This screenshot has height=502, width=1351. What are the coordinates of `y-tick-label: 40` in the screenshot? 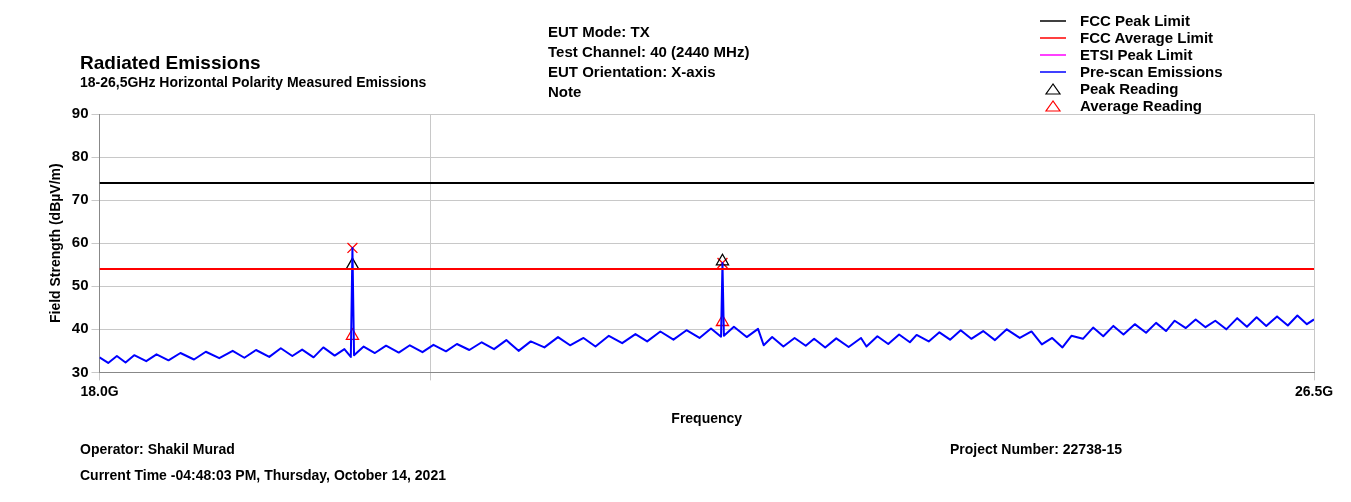 It's located at (80, 328).